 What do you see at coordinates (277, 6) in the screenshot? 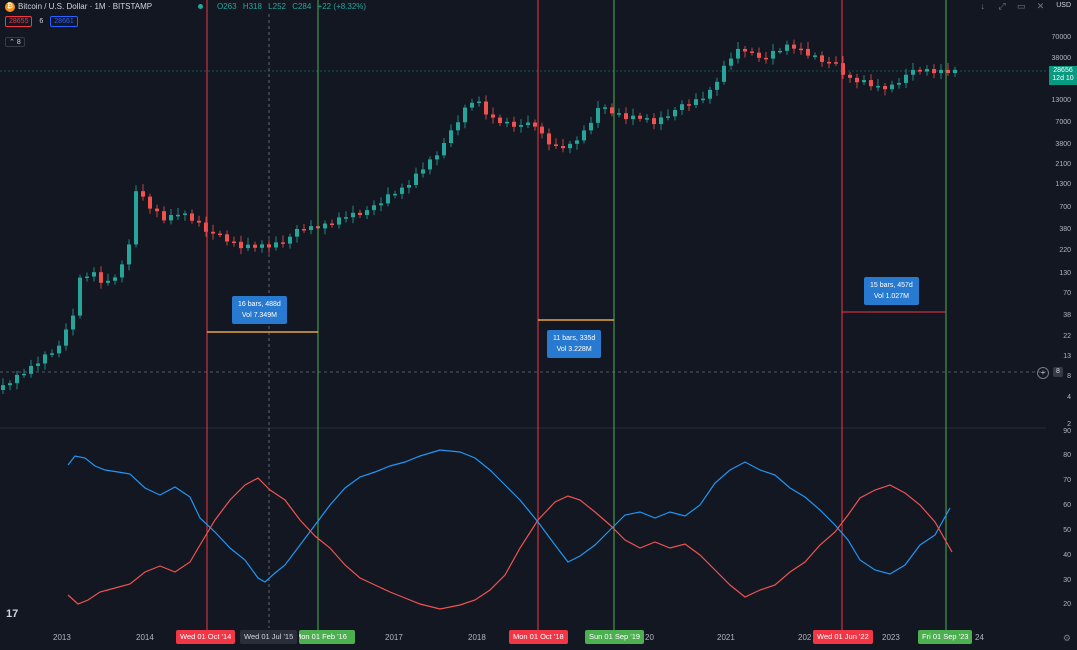
I see `low-value: L252` at bounding box center [277, 6].